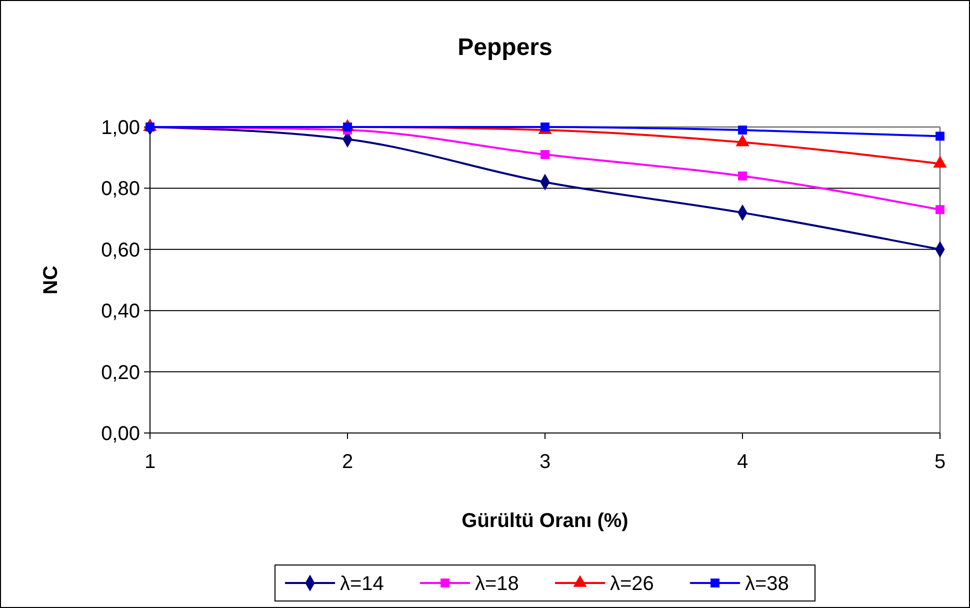  What do you see at coordinates (940, 462) in the screenshot?
I see `x-tick-label: 5` at bounding box center [940, 462].